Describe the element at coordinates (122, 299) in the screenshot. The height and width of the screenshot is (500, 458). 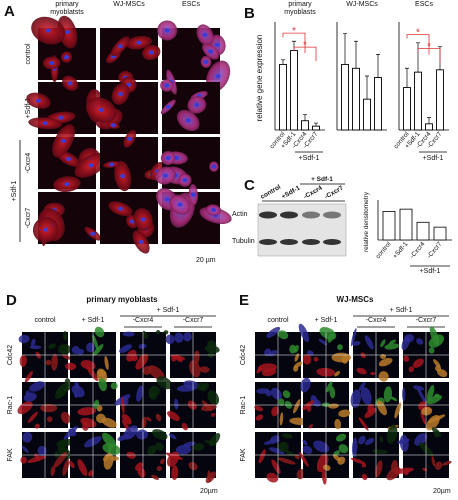
I see `panel-title: primary myoblasts` at that location.